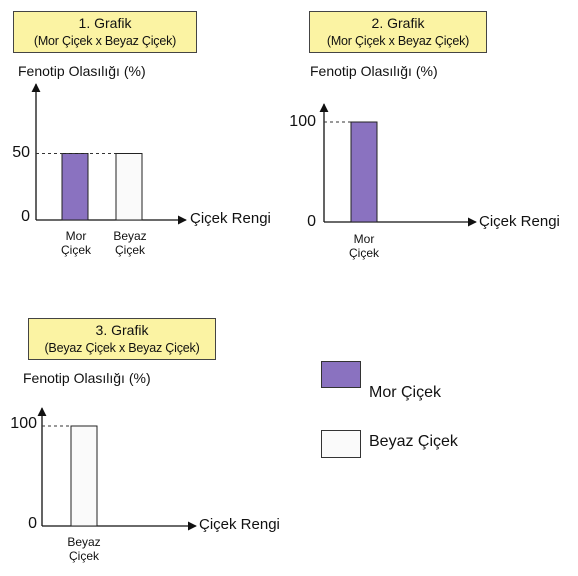  What do you see at coordinates (105, 23) in the screenshot?
I see `chart1-title: 1. Grafik` at bounding box center [105, 23].